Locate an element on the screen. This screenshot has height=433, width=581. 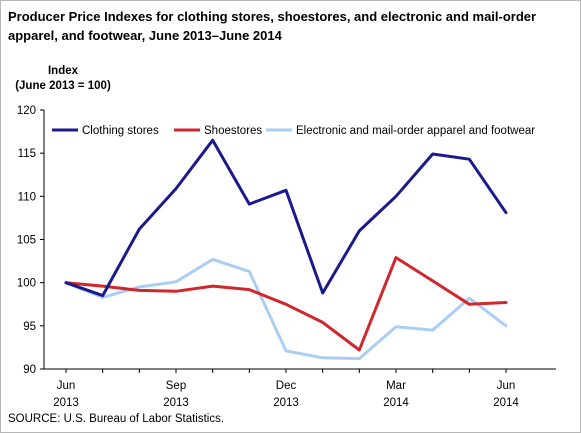
y-axis-label: Index (June 2013 = 100) is located at coordinates (63, 79).